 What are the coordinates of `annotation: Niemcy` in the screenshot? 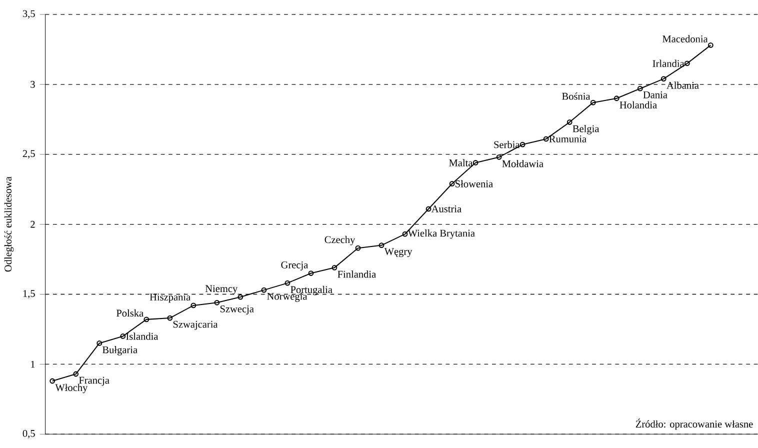 It's located at (221, 289).